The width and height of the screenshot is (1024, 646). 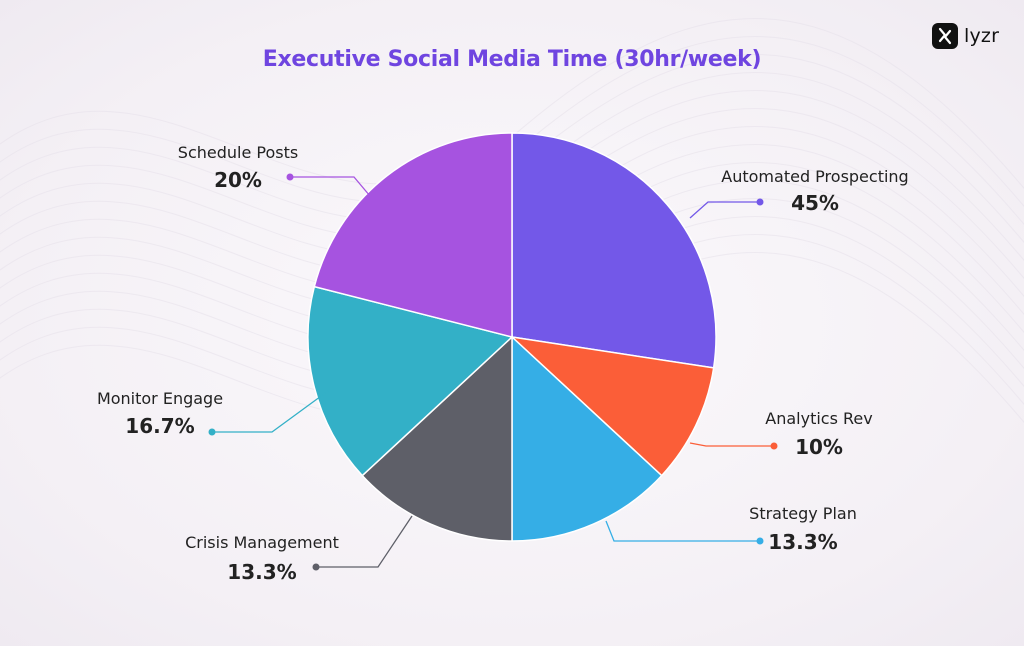 I want to click on pie-slice-monitor-engage, so click(x=410, y=381).